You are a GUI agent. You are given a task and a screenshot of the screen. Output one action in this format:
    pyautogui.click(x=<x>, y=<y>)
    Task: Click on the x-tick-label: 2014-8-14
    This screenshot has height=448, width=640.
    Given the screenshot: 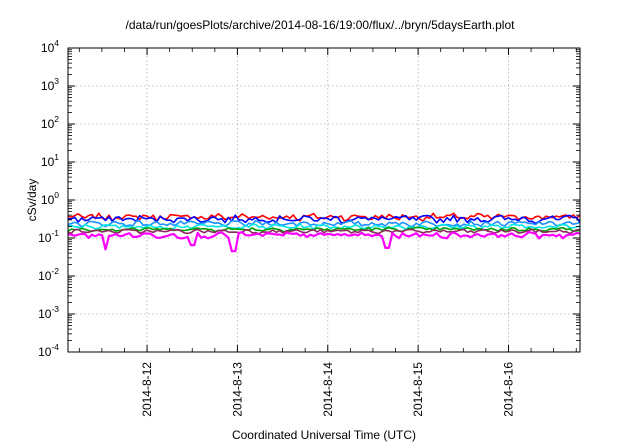 What is the action you would take?
    pyautogui.click(x=328, y=389)
    